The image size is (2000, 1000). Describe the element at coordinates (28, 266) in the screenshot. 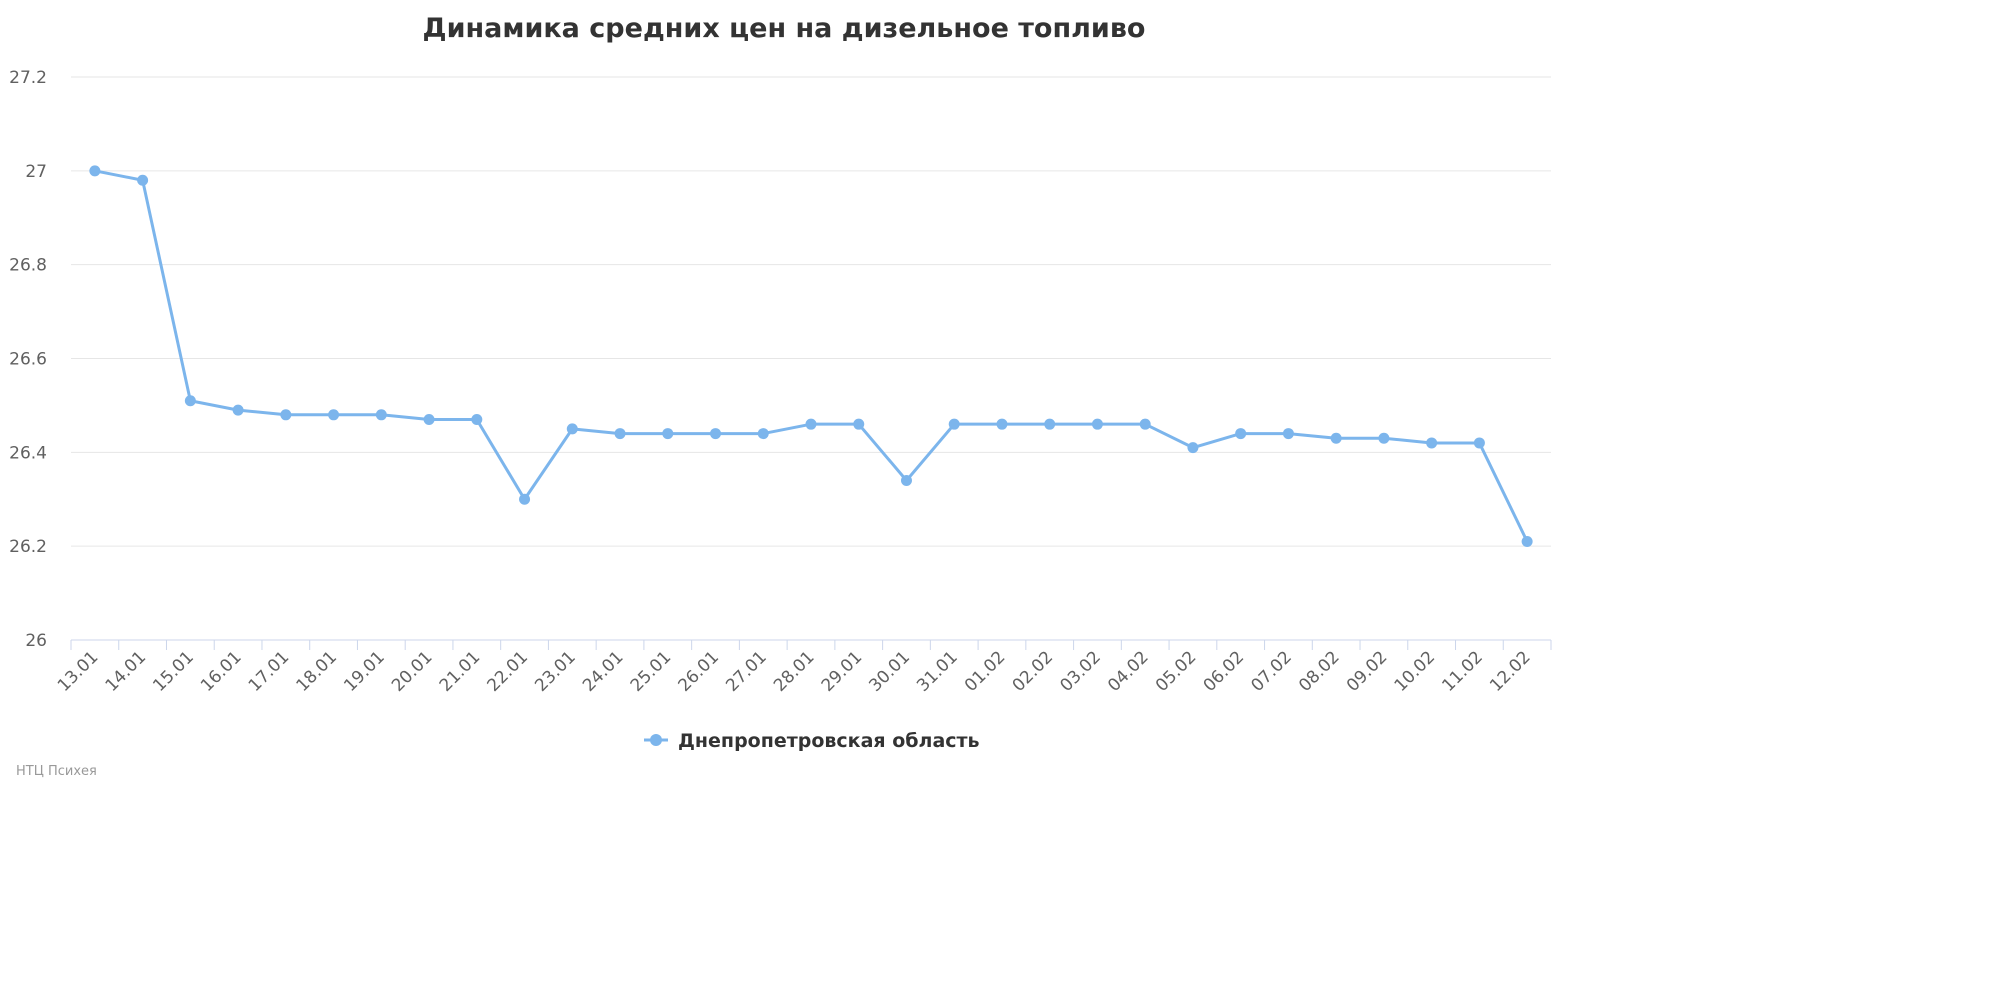

I see `y-tick-label: 26.8` at that location.